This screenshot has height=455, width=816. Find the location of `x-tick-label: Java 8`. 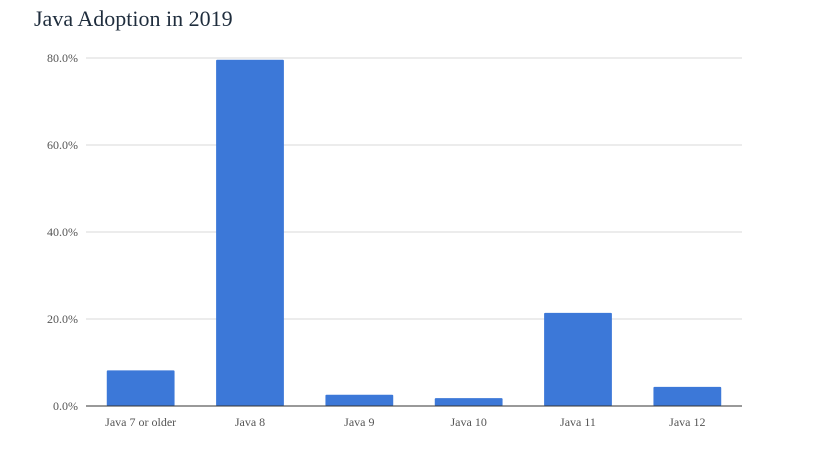

x-tick-label: Java 8 is located at coordinates (250, 422).